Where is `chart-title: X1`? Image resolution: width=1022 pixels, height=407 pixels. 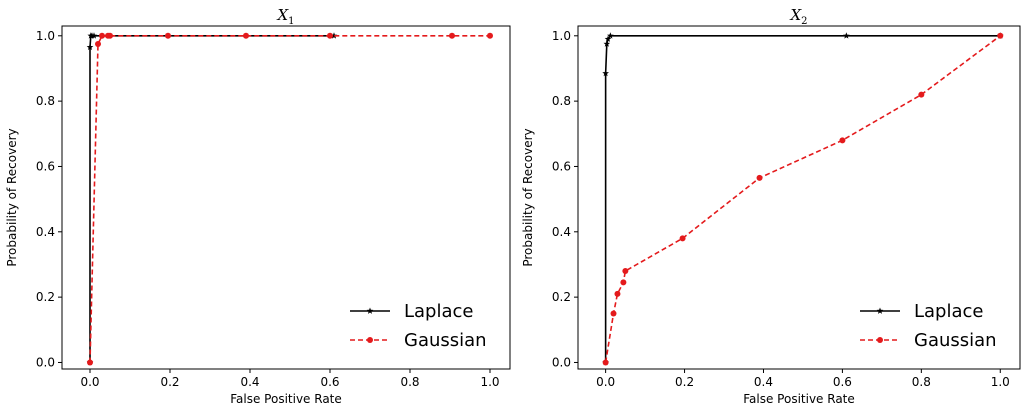
chart-title: X1 is located at coordinates (285, 16).